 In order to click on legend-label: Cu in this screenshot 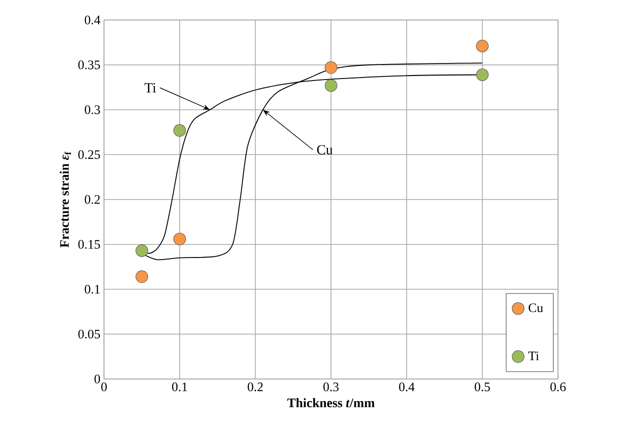, I will do `click(536, 307)`.